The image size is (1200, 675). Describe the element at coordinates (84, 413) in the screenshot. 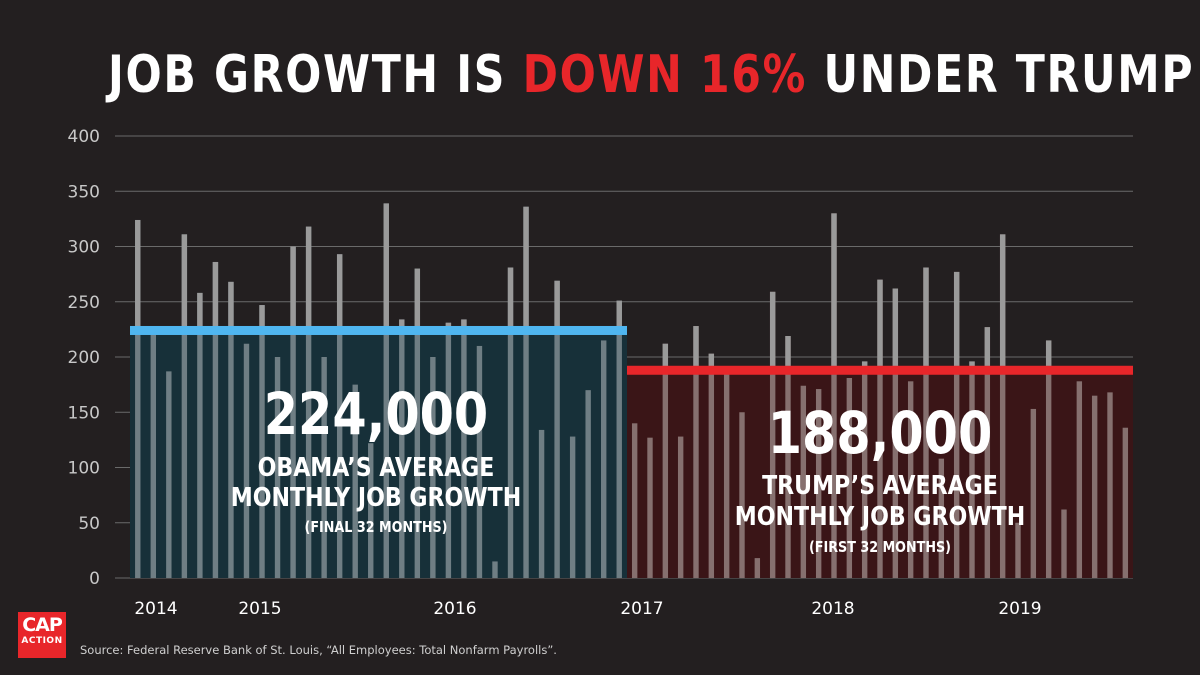

I see `y-tick-label: 150` at that location.